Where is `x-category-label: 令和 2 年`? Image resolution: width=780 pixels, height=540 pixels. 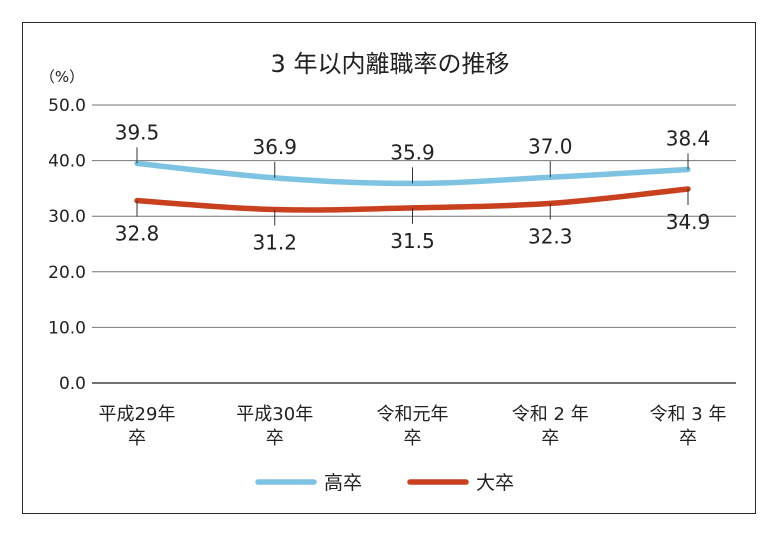
x-category-label: 令和 2 年 is located at coordinates (550, 414).